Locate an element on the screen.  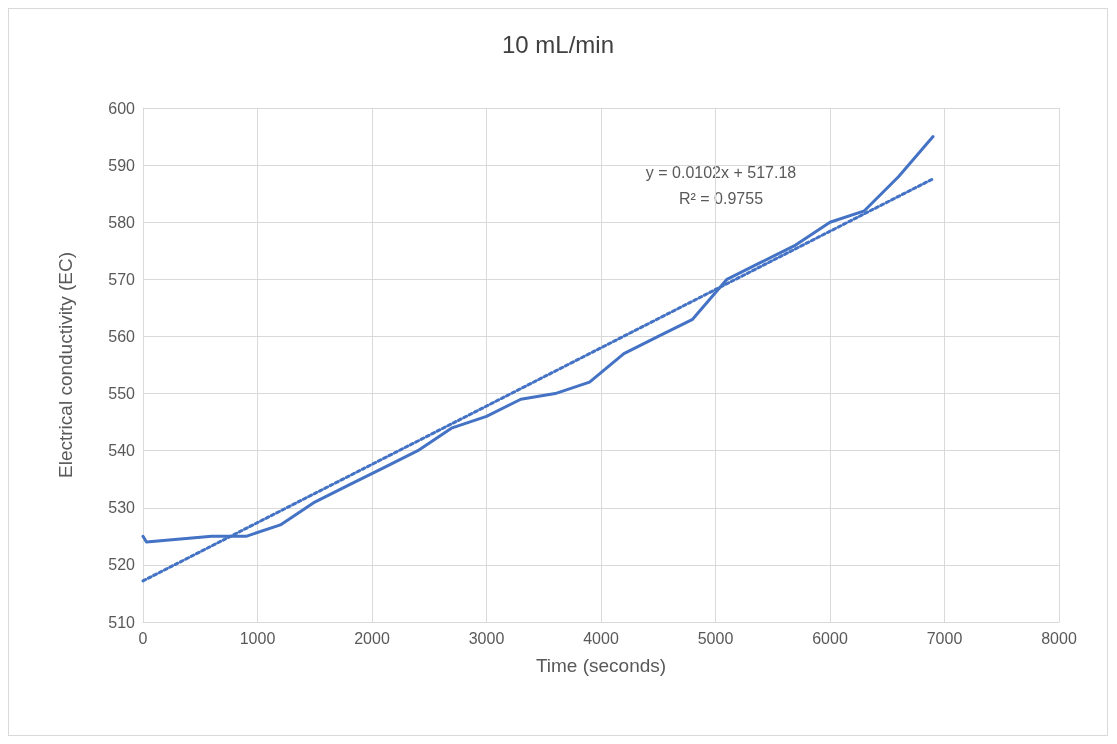
y-tick-label: 580 is located at coordinates (122, 222).